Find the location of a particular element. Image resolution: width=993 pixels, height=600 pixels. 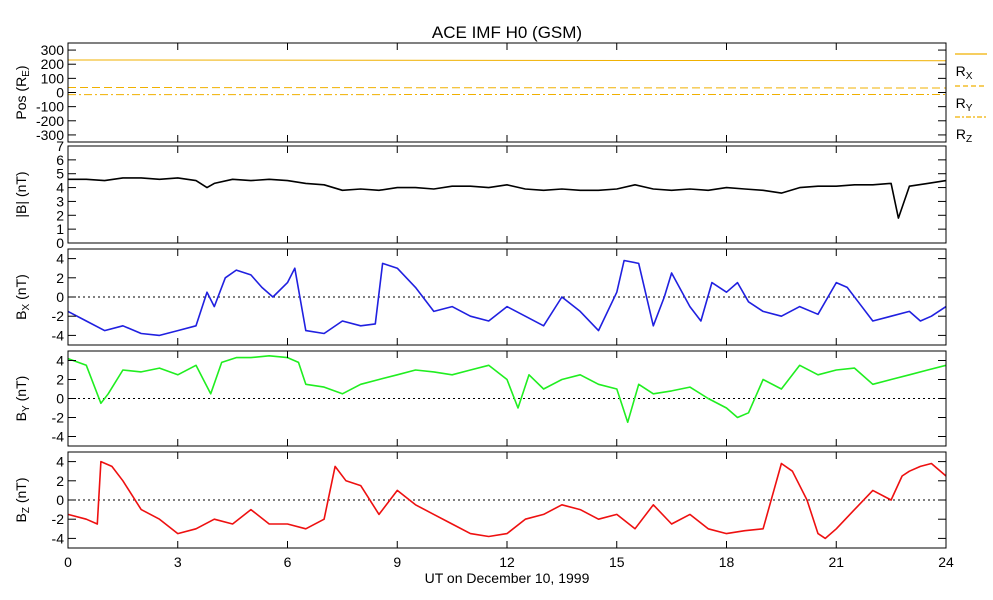

y-tick-label-bz: -2 is located at coordinates (58, 519).